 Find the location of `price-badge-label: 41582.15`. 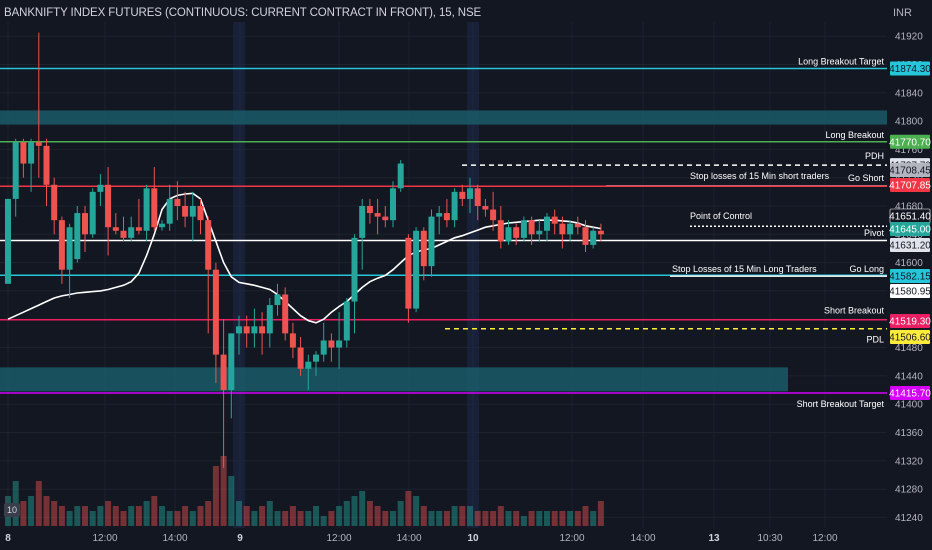

price-badge-label: 41582.15 is located at coordinates (910, 277).